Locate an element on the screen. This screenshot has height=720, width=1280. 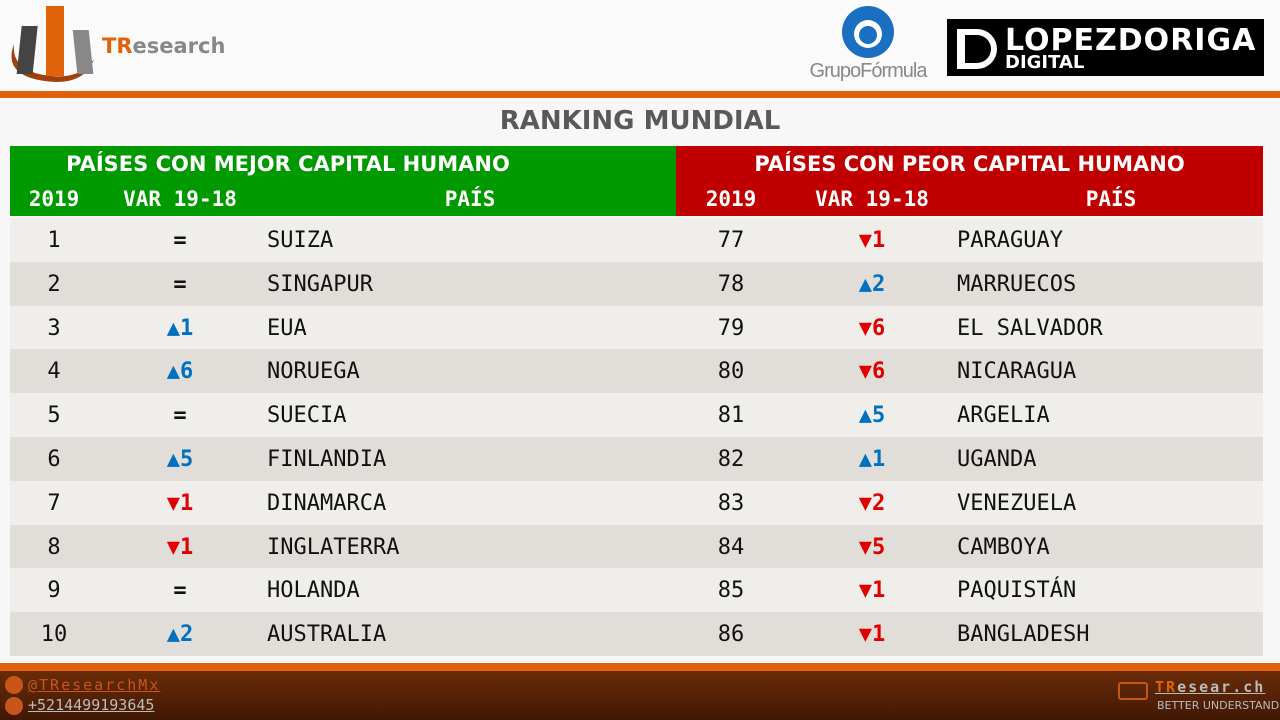
worst-var: ▲5 is located at coordinates (872, 415).